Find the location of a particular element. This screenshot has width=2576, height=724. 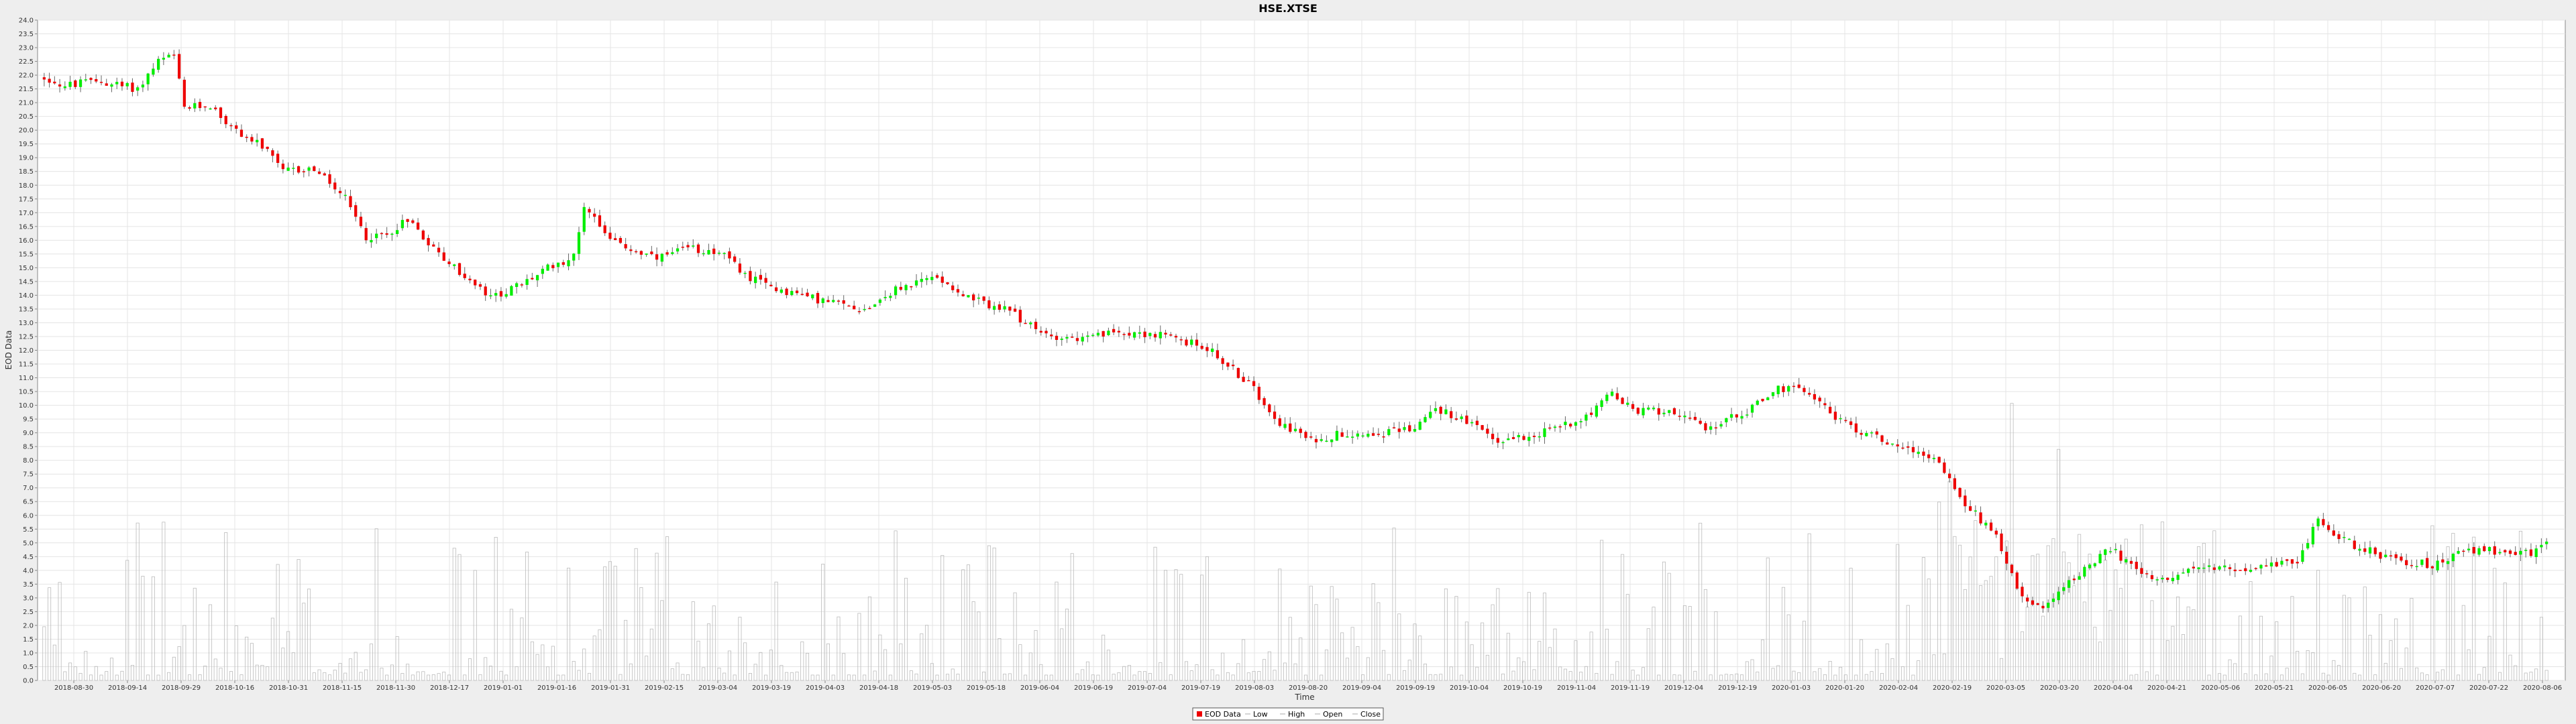

y-tick-label: 11.5 is located at coordinates (26, 365).